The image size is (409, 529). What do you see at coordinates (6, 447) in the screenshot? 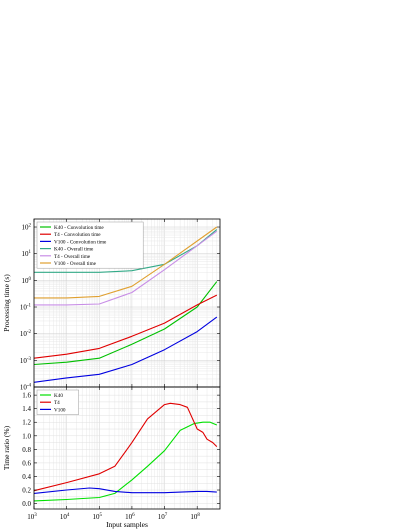
I see `bottom-y-axis-label: Time ratio (%)` at bounding box center [6, 447].